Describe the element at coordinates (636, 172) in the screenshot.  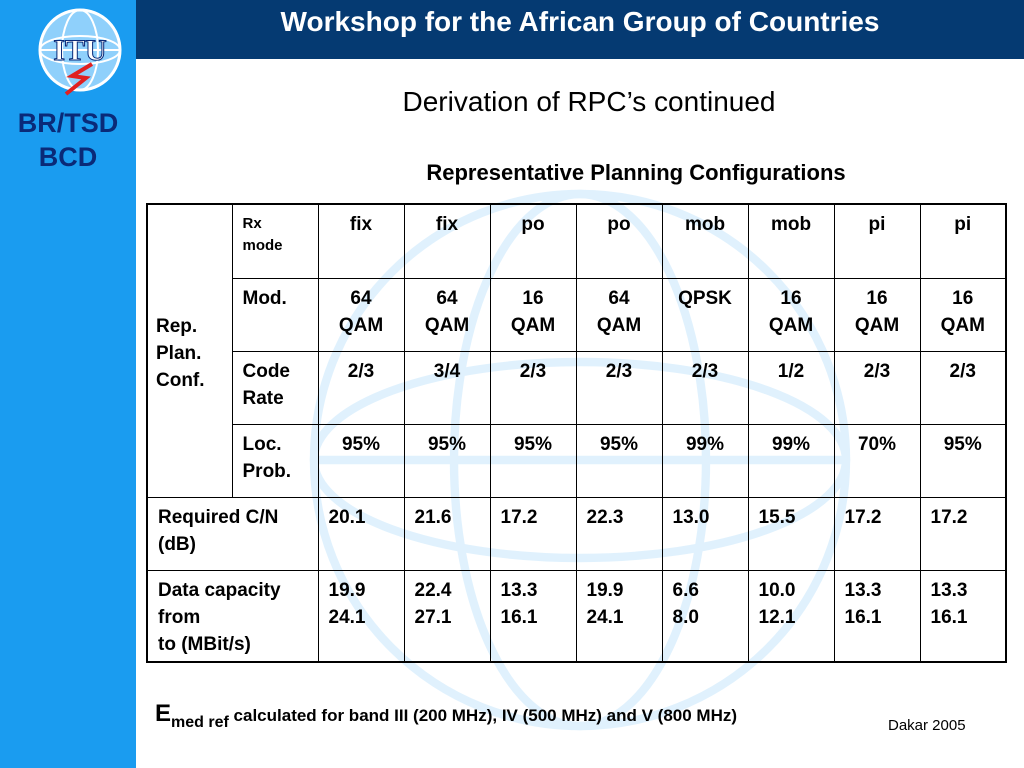
I see `table-heading: Representative Planning Configurations` at that location.